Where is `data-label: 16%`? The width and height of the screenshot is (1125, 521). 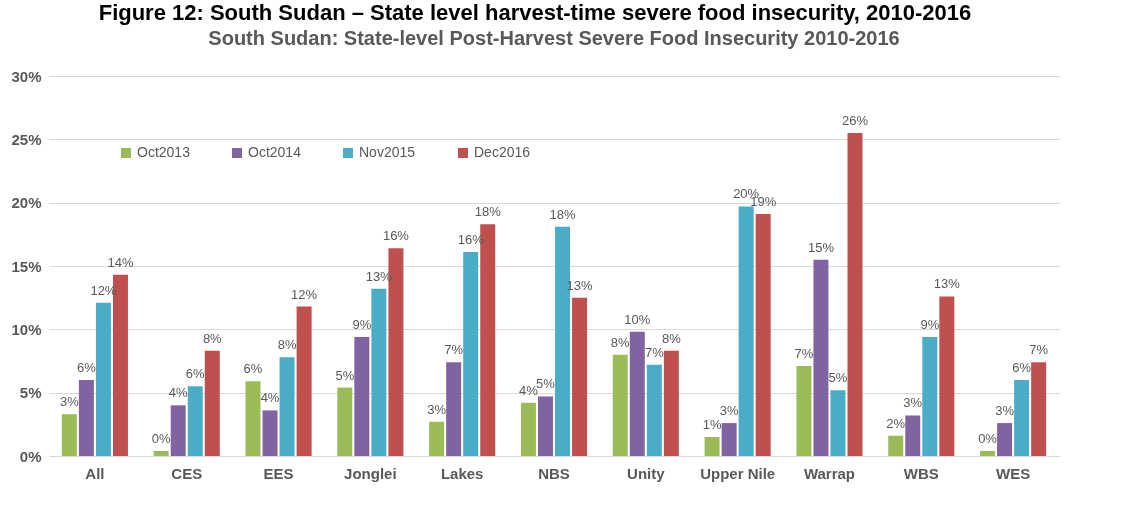 data-label: 16% is located at coordinates (396, 236).